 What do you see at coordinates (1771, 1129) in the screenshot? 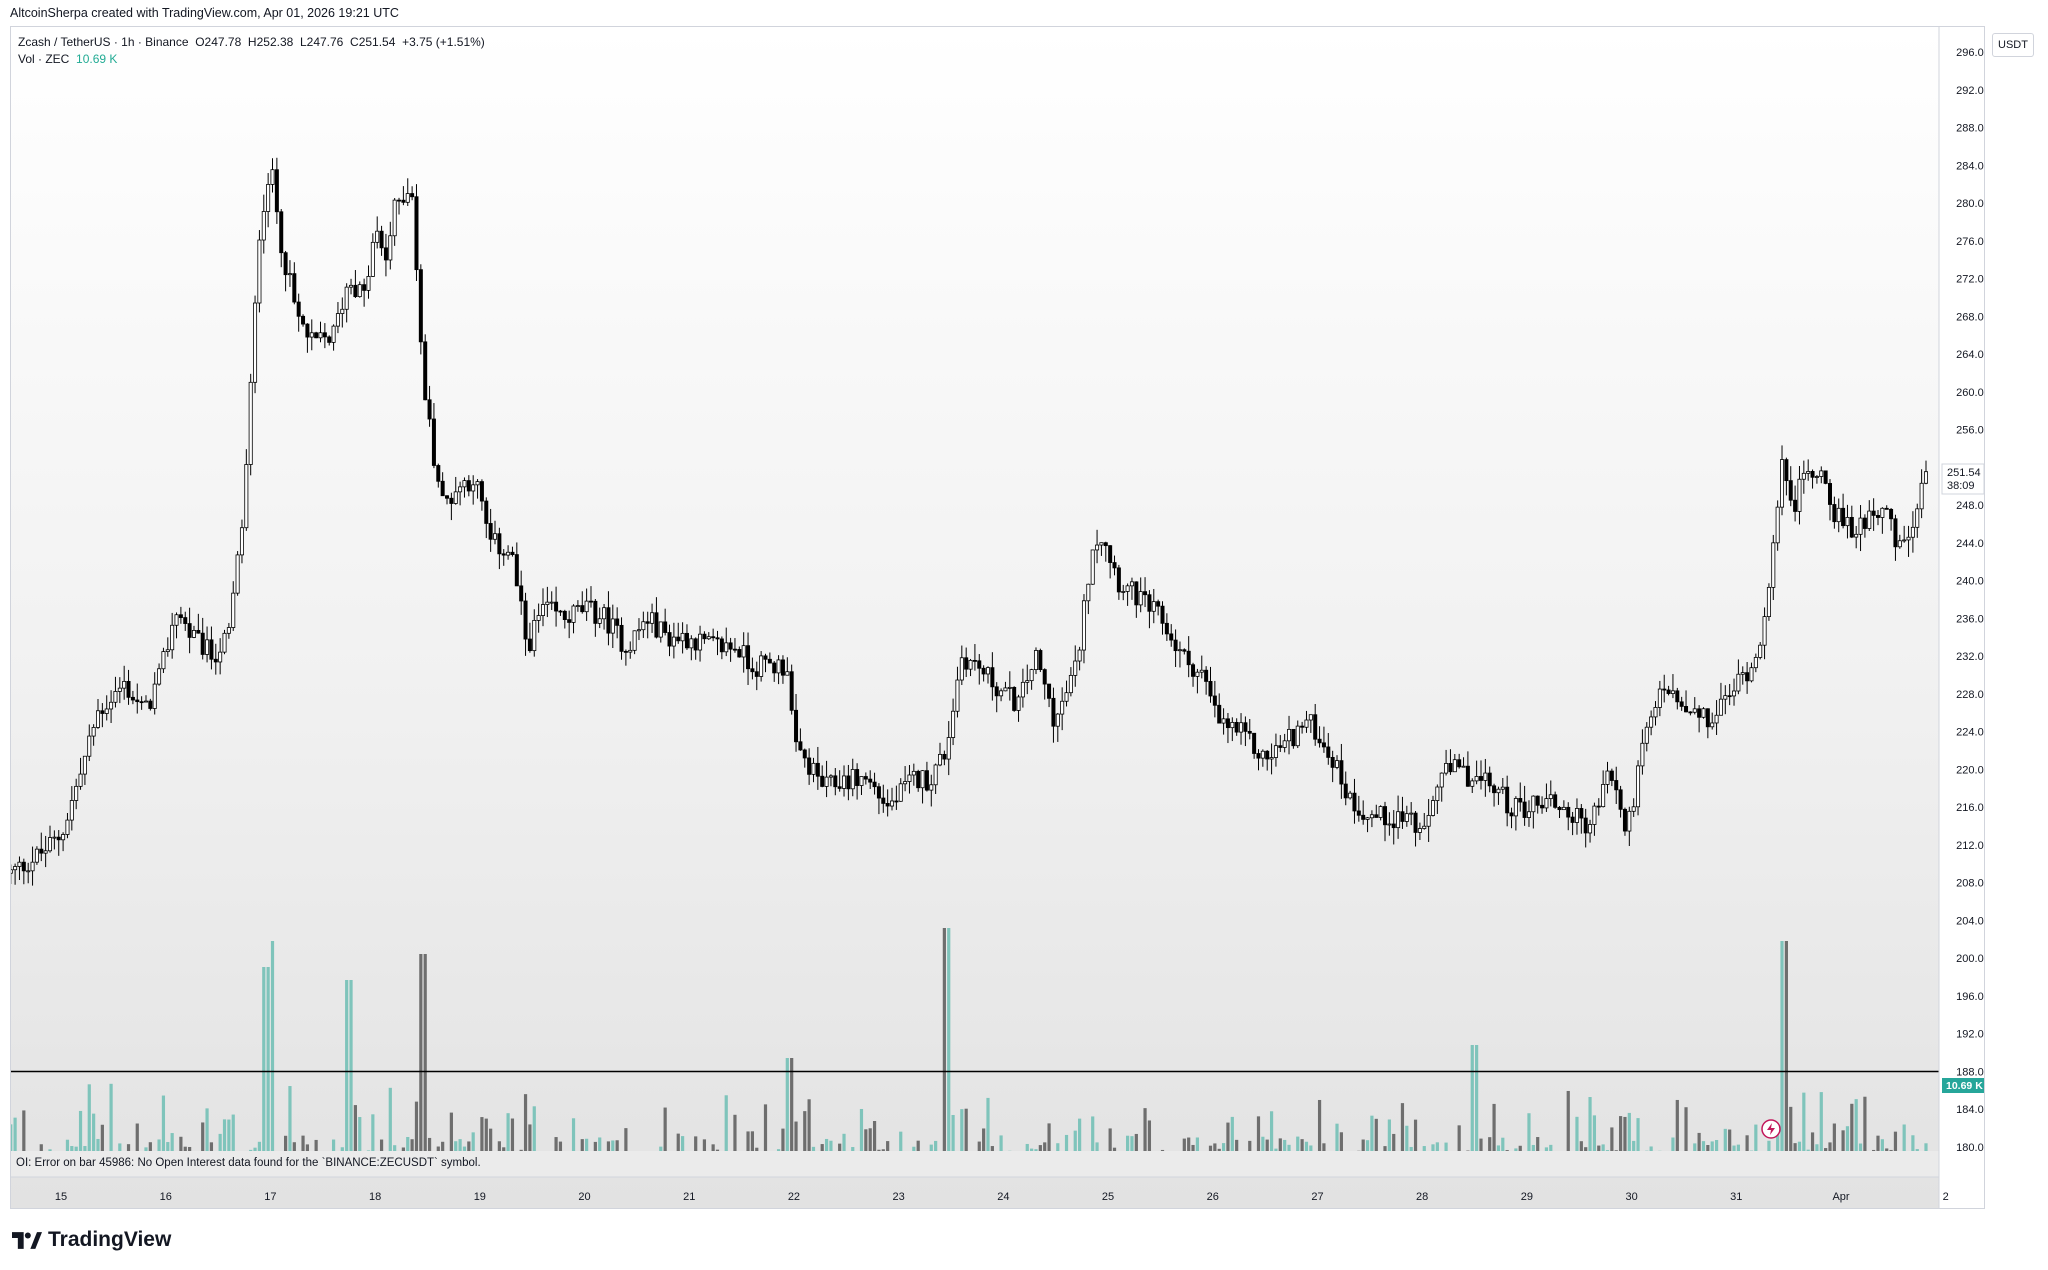
I see `lightning-icon` at bounding box center [1771, 1129].